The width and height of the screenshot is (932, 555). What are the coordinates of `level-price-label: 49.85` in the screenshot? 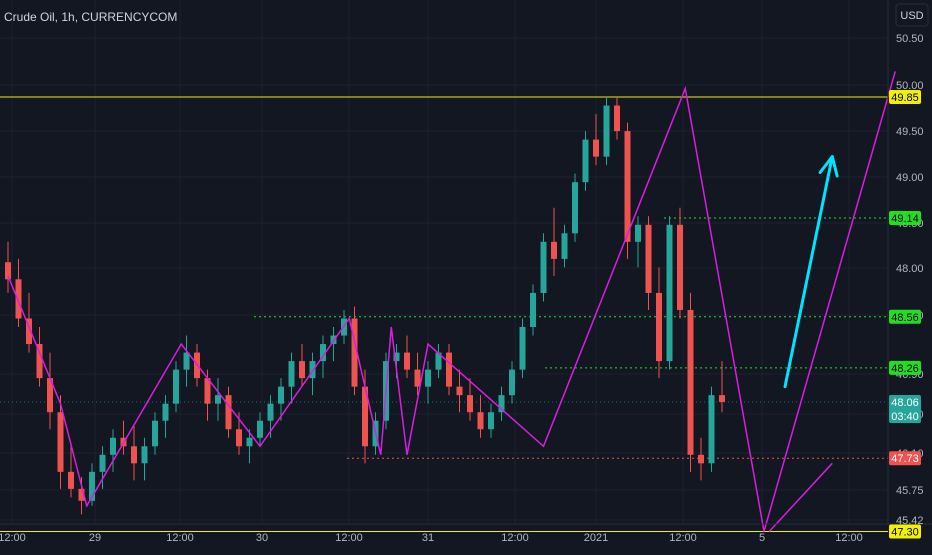 It's located at (905, 98).